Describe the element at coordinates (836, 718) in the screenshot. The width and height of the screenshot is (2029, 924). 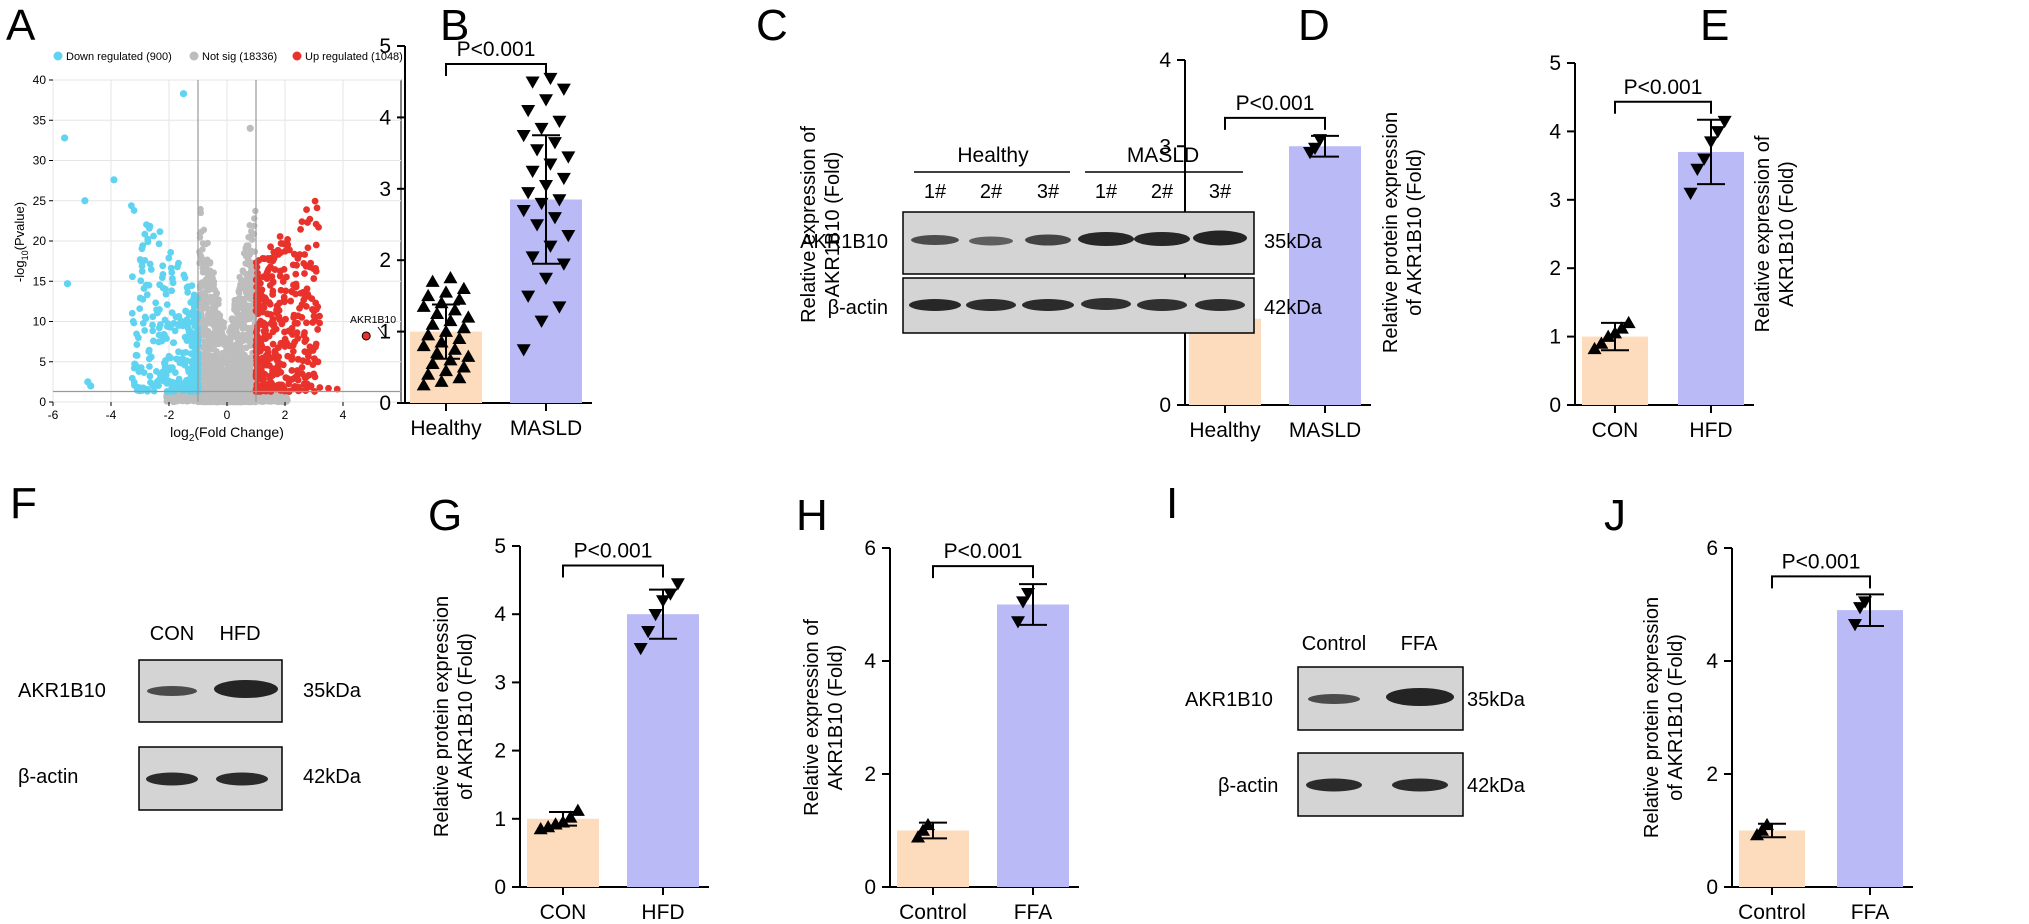
I see `y-axis-label-line: AKR1B10 (Fold)` at that location.